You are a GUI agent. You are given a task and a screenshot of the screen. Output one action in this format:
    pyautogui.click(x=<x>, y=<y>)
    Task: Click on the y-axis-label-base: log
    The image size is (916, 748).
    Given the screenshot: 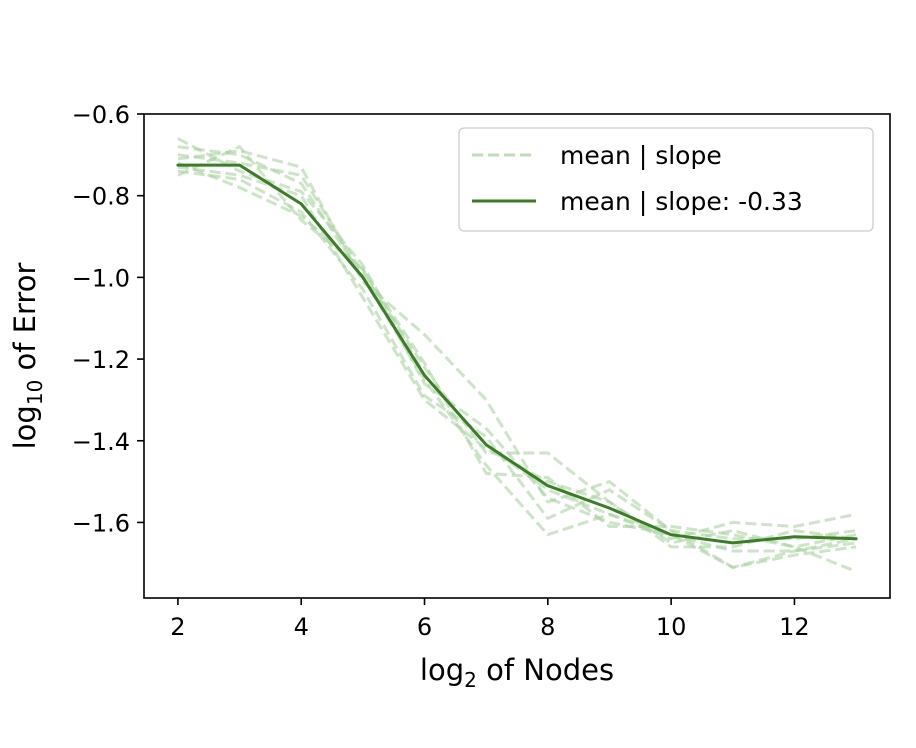 What is the action you would take?
    pyautogui.click(x=25, y=427)
    